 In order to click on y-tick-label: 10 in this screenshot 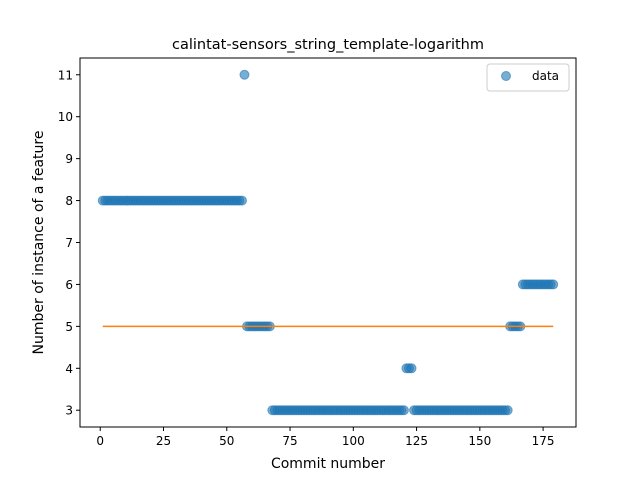, I will do `click(65, 117)`.